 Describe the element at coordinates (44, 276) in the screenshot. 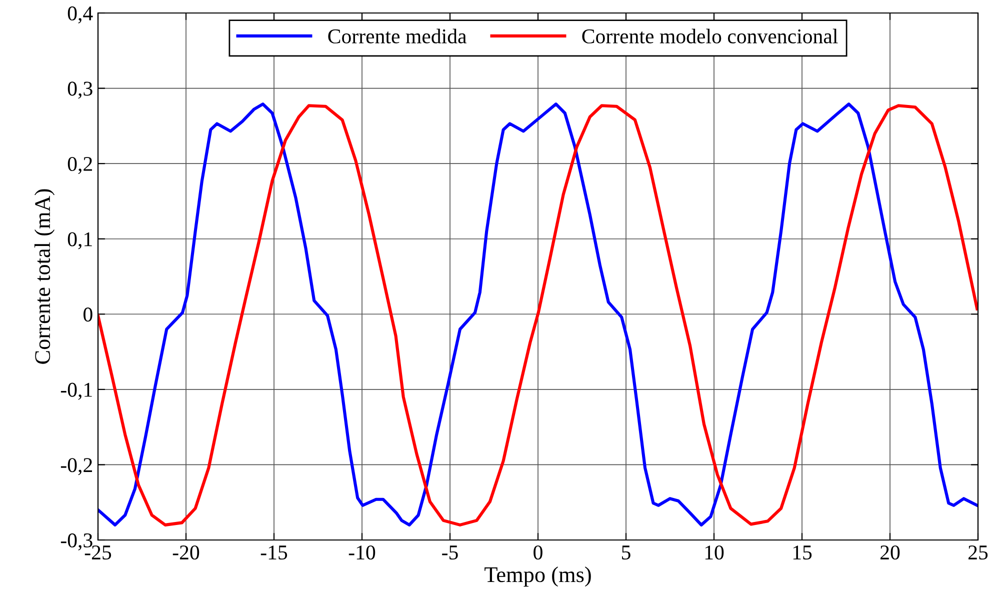

I see `y-axis-title: Corrente total (mA)` at that location.